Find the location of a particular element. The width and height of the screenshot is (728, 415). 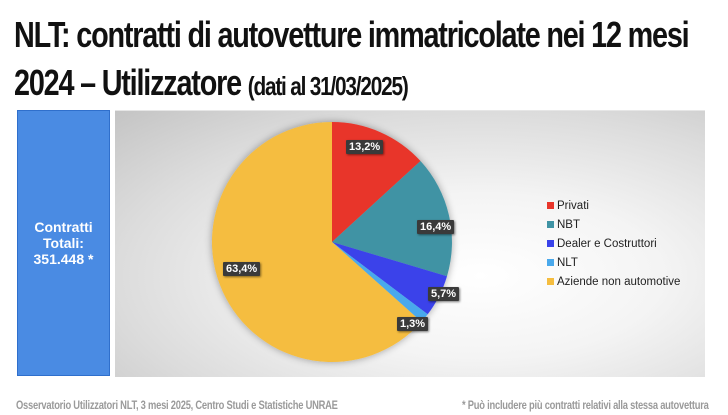

pie-slice-nlt is located at coordinates (380, 282).